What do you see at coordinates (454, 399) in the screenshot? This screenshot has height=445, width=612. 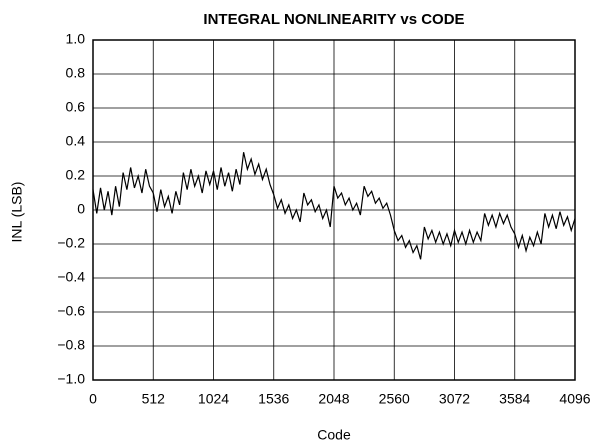 I see `x-tick-label: 3072` at bounding box center [454, 399].